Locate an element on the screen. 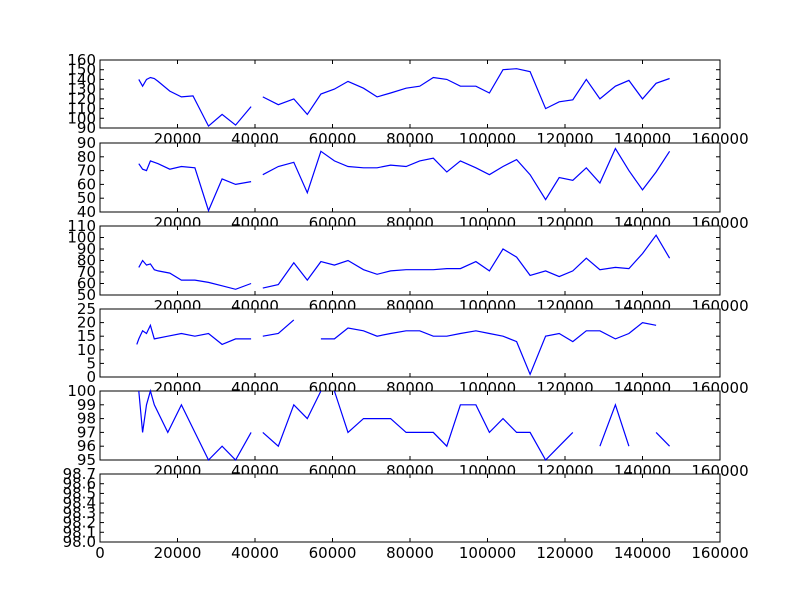 The image size is (800, 600). y-tick-label: 120 is located at coordinates (81, 99).